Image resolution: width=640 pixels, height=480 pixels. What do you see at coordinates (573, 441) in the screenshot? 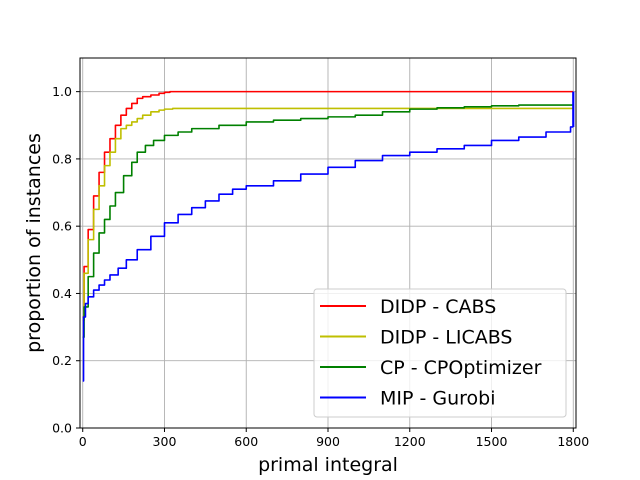
I see `x-tick-label: 1800` at bounding box center [573, 441].